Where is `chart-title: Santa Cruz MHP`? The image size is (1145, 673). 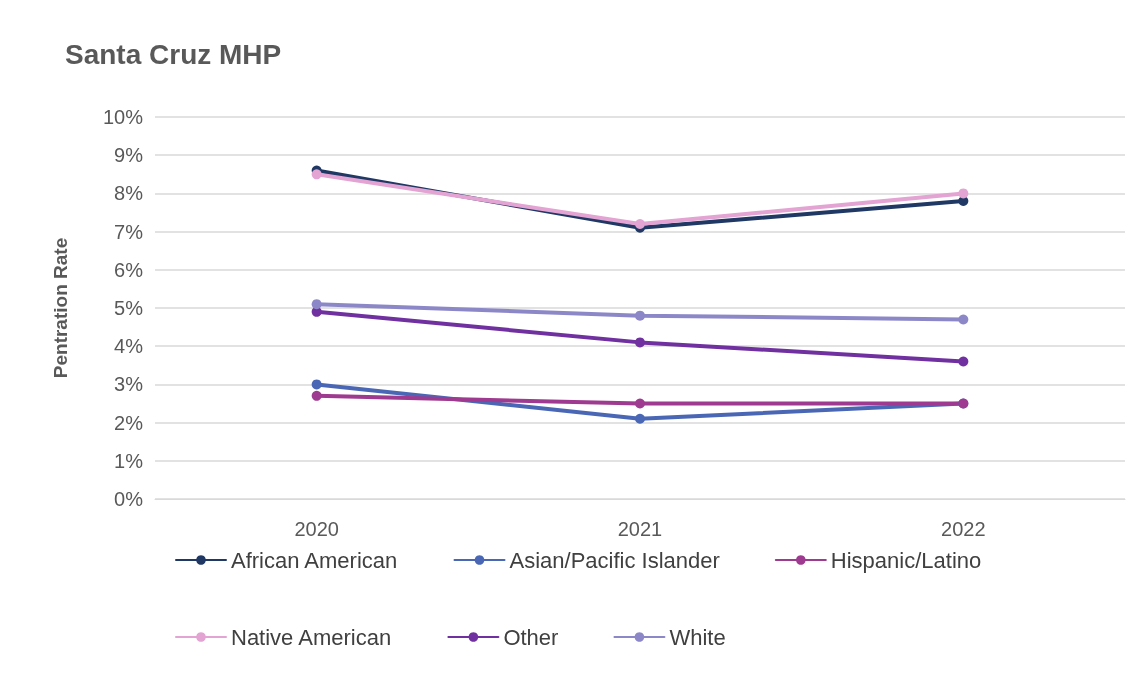 chart-title: Santa Cruz MHP is located at coordinates (173, 54).